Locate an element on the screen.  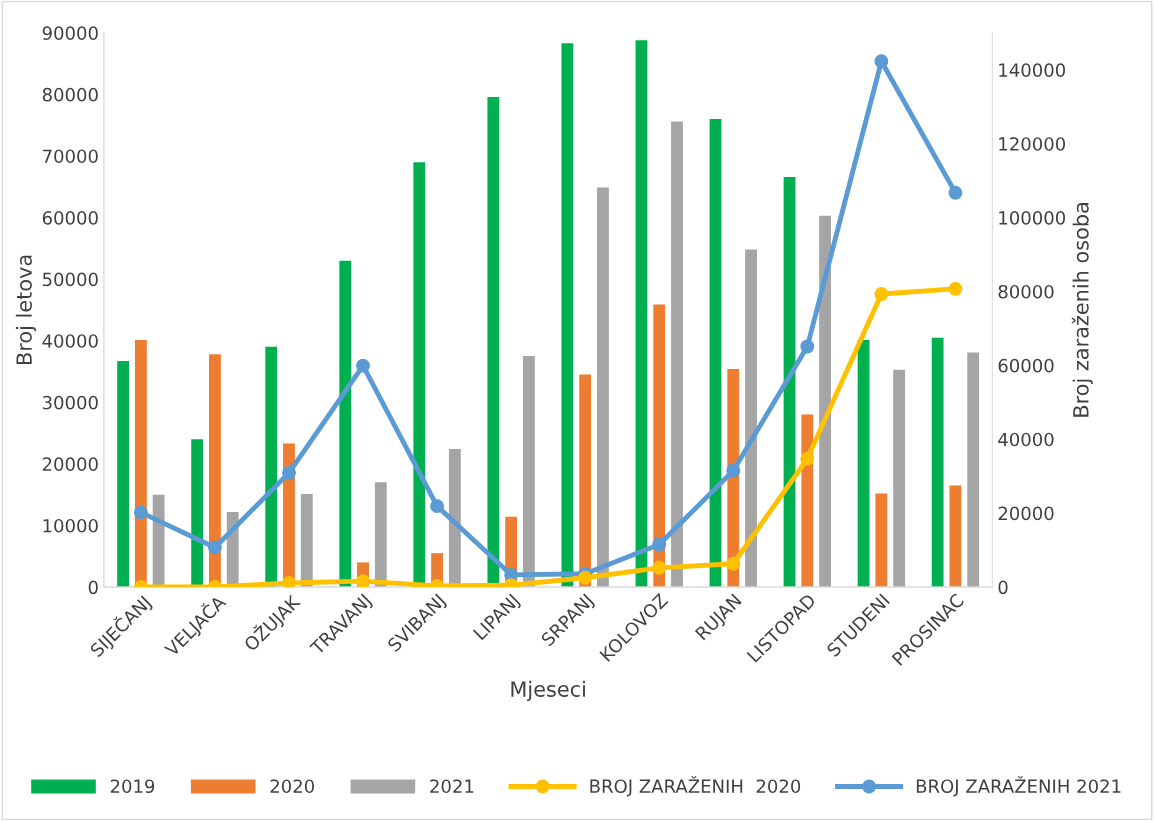
y-tick-label: 80000 is located at coordinates (70, 94).